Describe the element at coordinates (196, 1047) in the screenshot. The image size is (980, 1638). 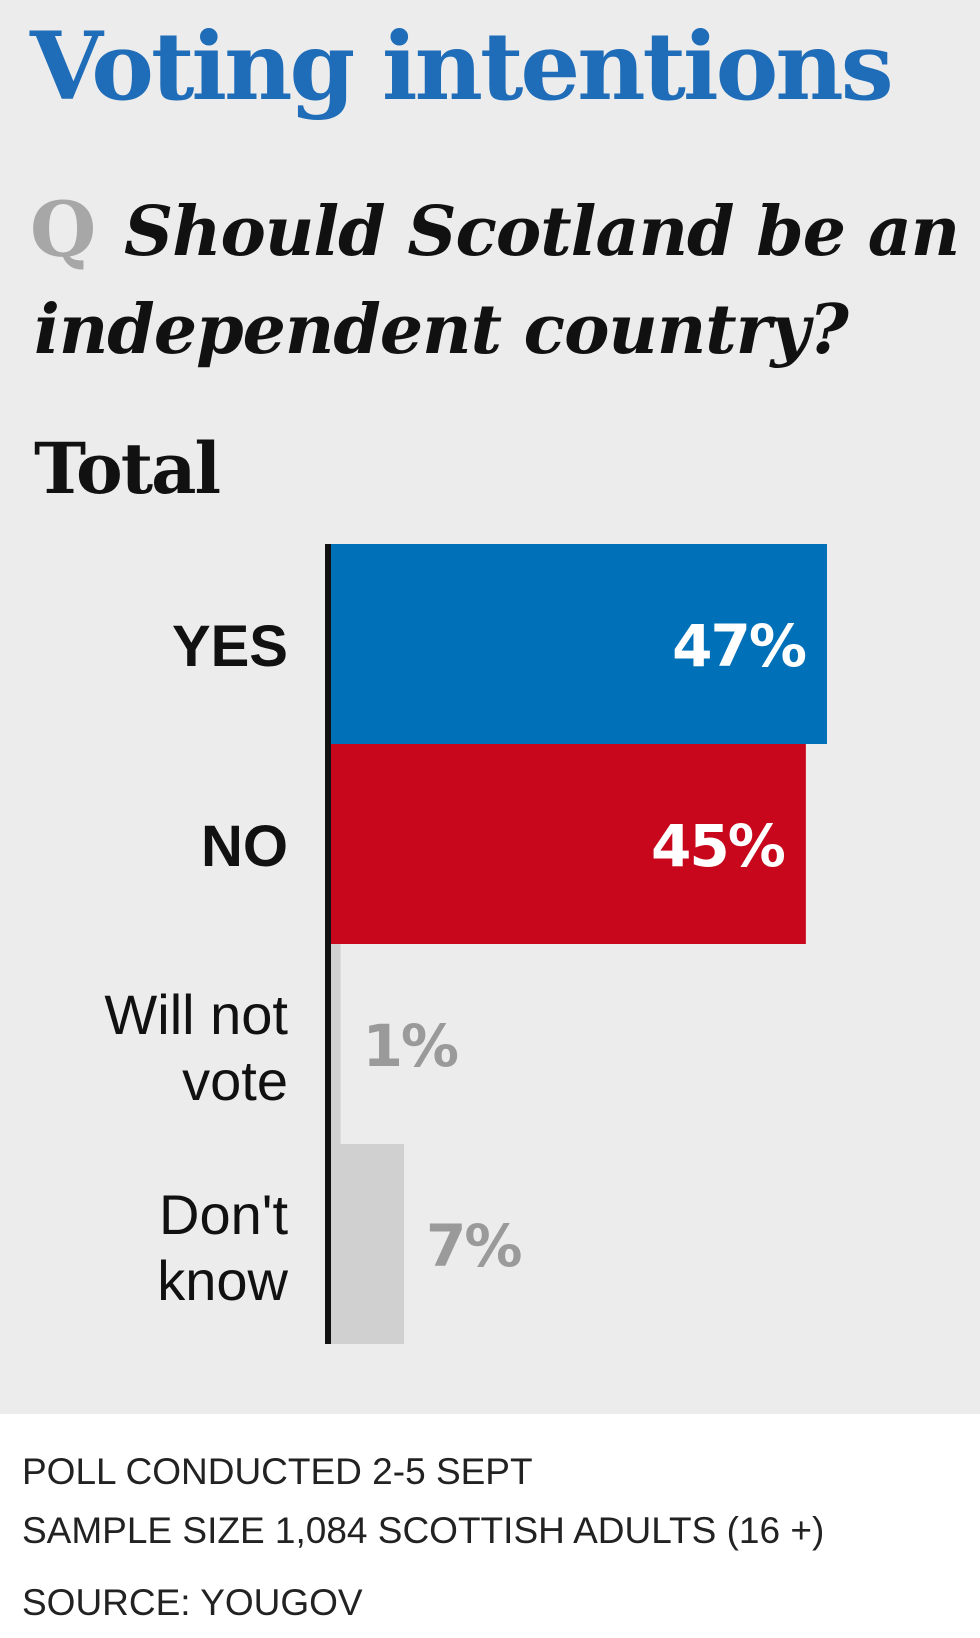
I see `category-label-2: Will not vote` at that location.